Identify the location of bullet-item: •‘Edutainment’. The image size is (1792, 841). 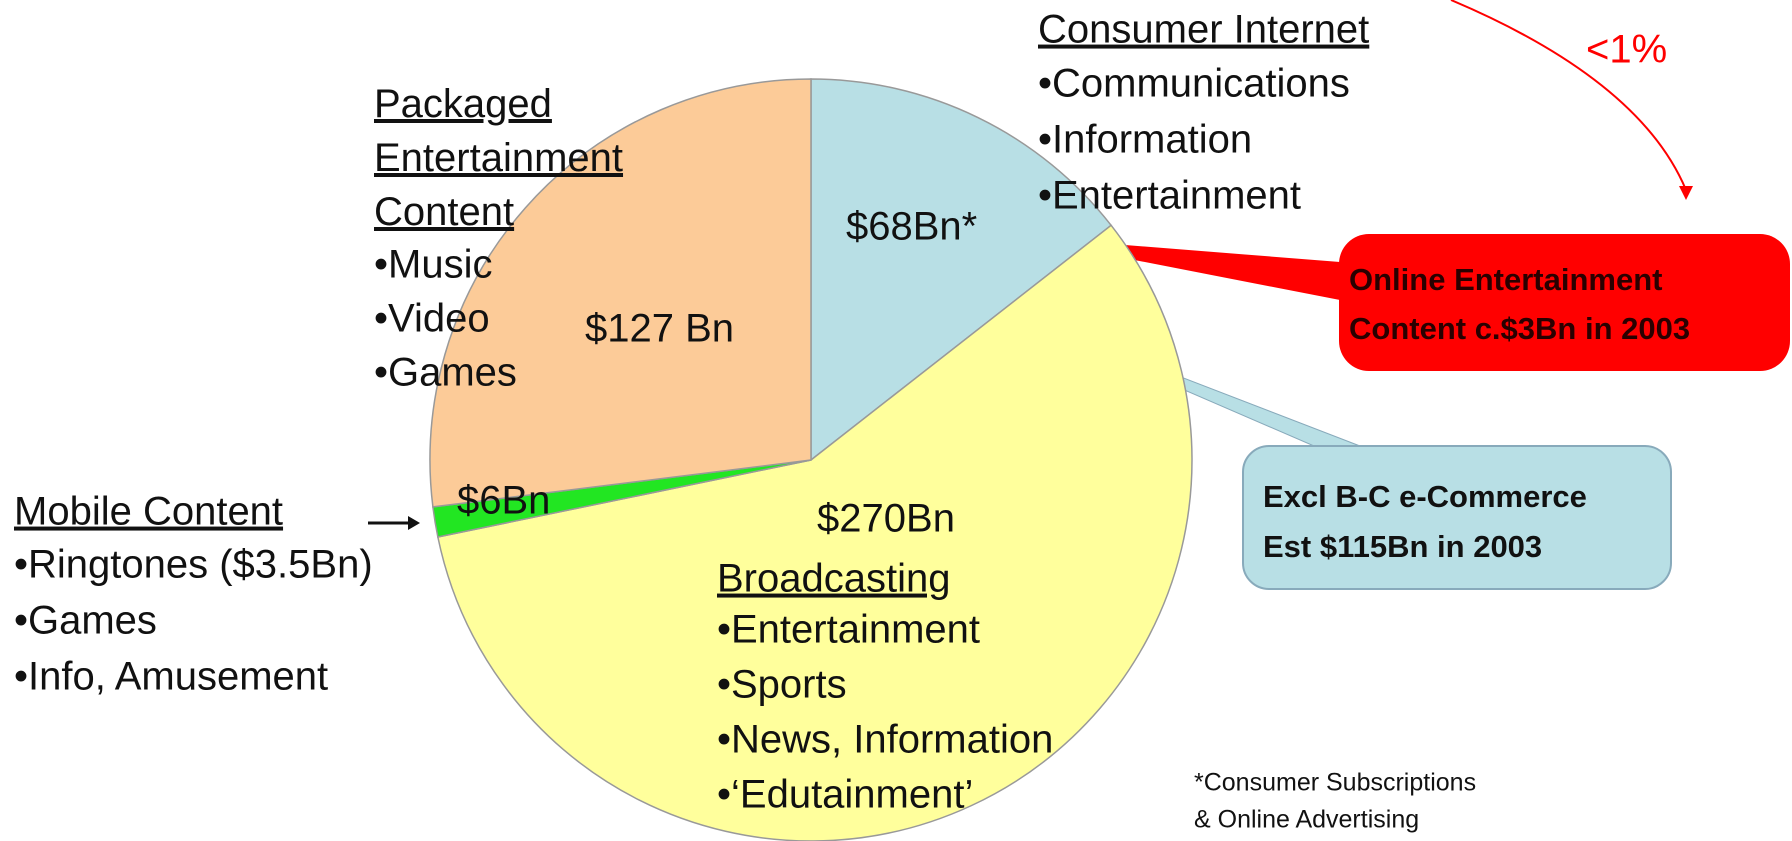
(845, 795).